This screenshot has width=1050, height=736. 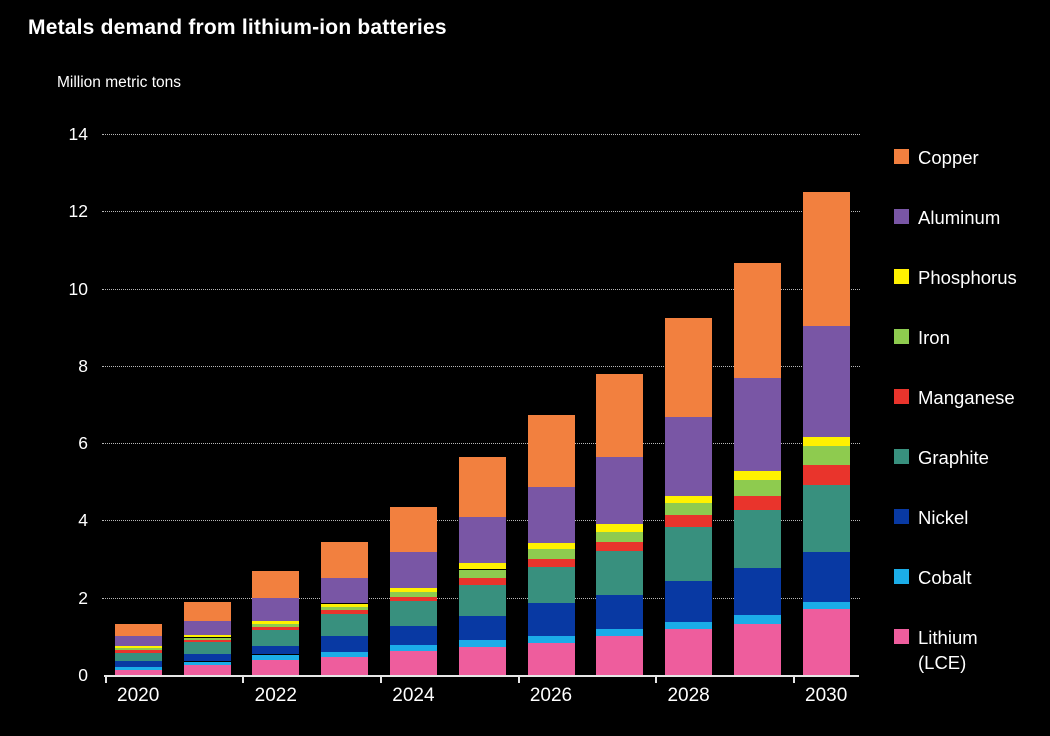 What do you see at coordinates (551, 659) in the screenshot?
I see `bar-segment-2026-lithium-lce-` at bounding box center [551, 659].